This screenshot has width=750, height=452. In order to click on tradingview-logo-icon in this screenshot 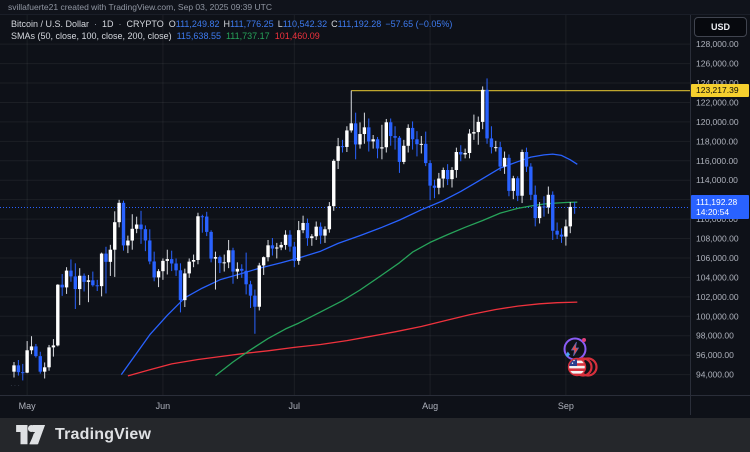, I will do `click(31, 435)`.